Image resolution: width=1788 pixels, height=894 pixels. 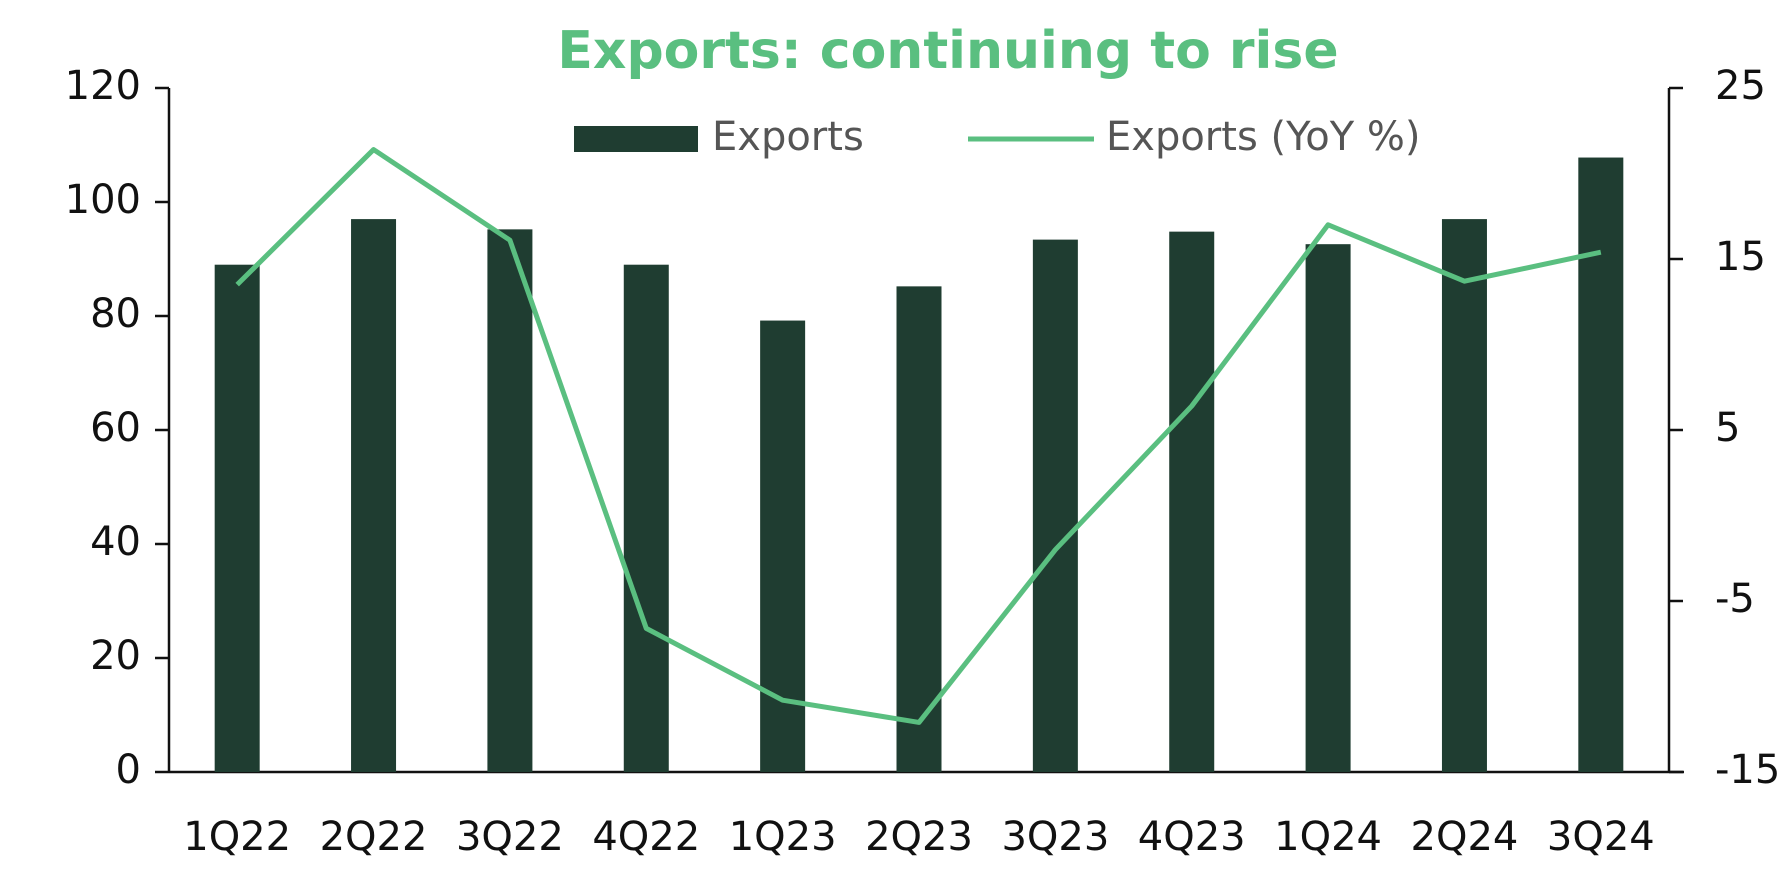 What do you see at coordinates (919, 837) in the screenshot?
I see `x-tick-label: 2Q23` at bounding box center [919, 837].